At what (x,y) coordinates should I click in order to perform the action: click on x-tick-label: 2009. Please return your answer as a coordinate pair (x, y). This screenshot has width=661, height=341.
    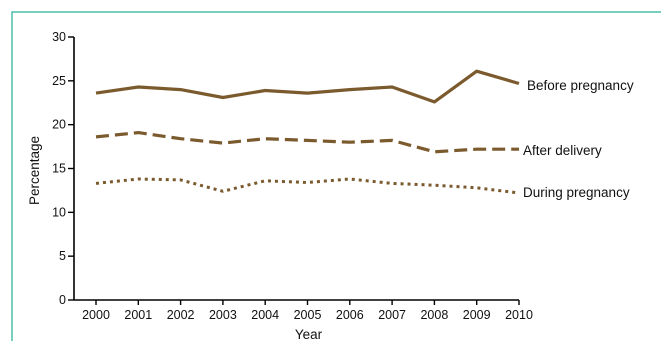
    Looking at the image, I should click on (477, 315).